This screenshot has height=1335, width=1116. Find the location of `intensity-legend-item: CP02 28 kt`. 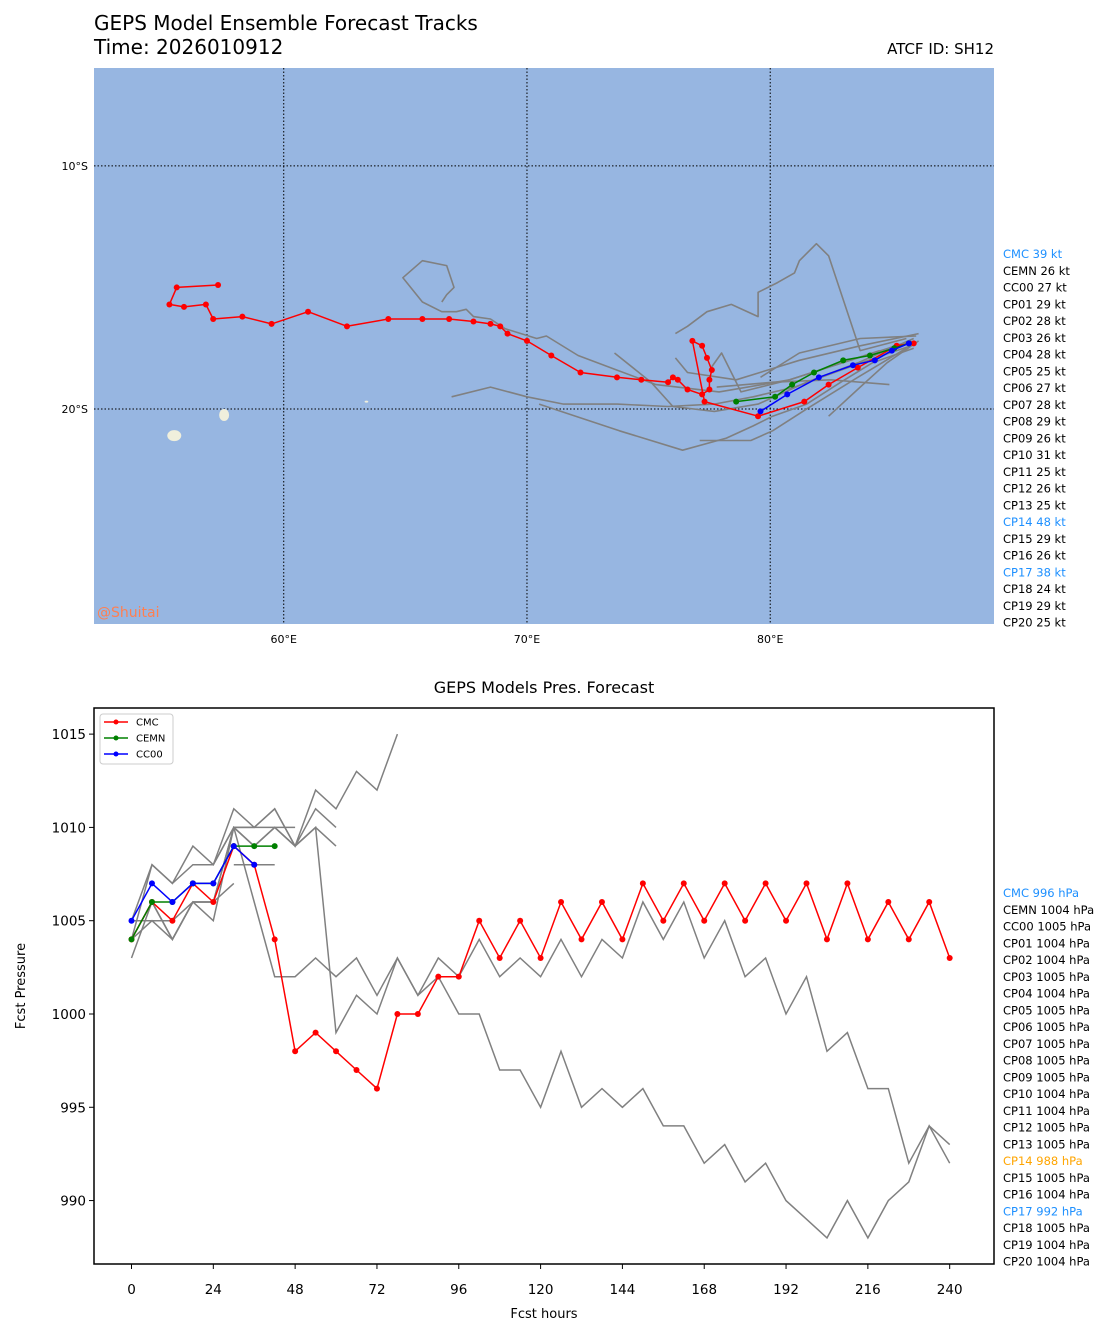

intensity-legend-item: CP02 28 kt is located at coordinates (1034, 321).